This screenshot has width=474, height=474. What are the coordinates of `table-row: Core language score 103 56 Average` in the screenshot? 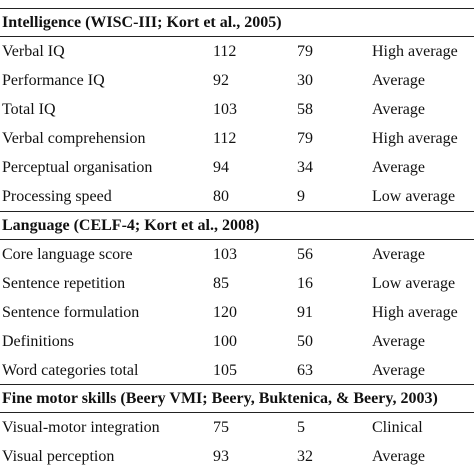 It's located at (237, 254).